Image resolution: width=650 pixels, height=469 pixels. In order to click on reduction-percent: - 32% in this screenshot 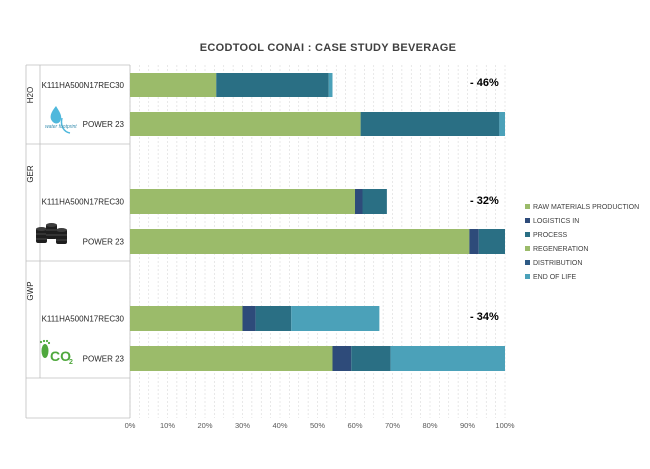, I will do `click(484, 201)`.